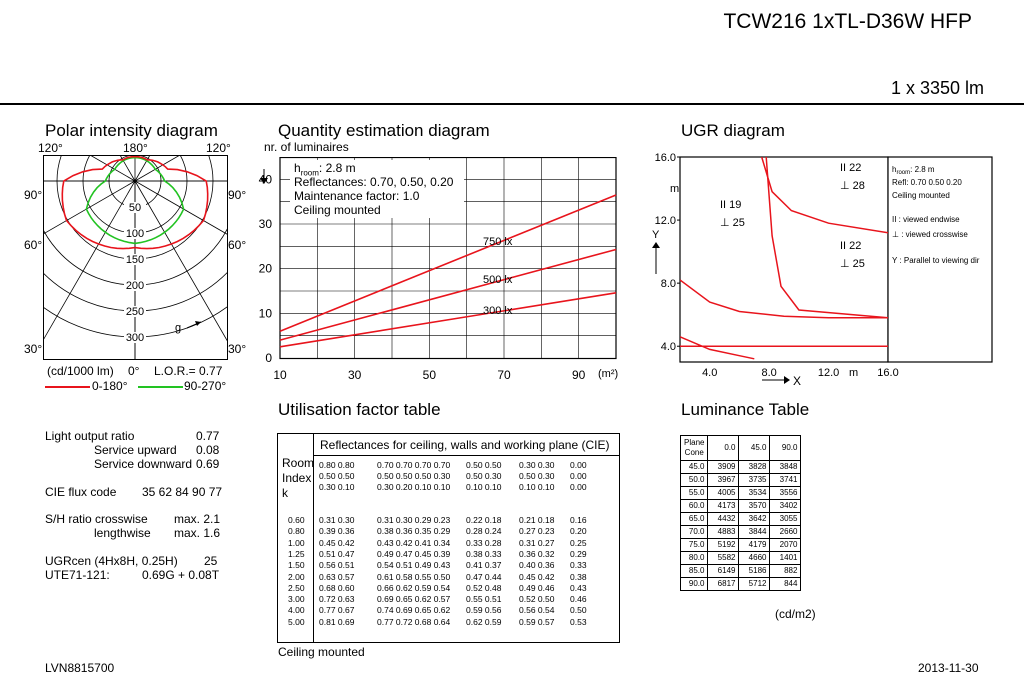 The image size is (1024, 677). What do you see at coordinates (414, 465) in the screenshot?
I see `uf-refl-ceiling: 0.70 0.70 0.70 0.70` at bounding box center [414, 465].